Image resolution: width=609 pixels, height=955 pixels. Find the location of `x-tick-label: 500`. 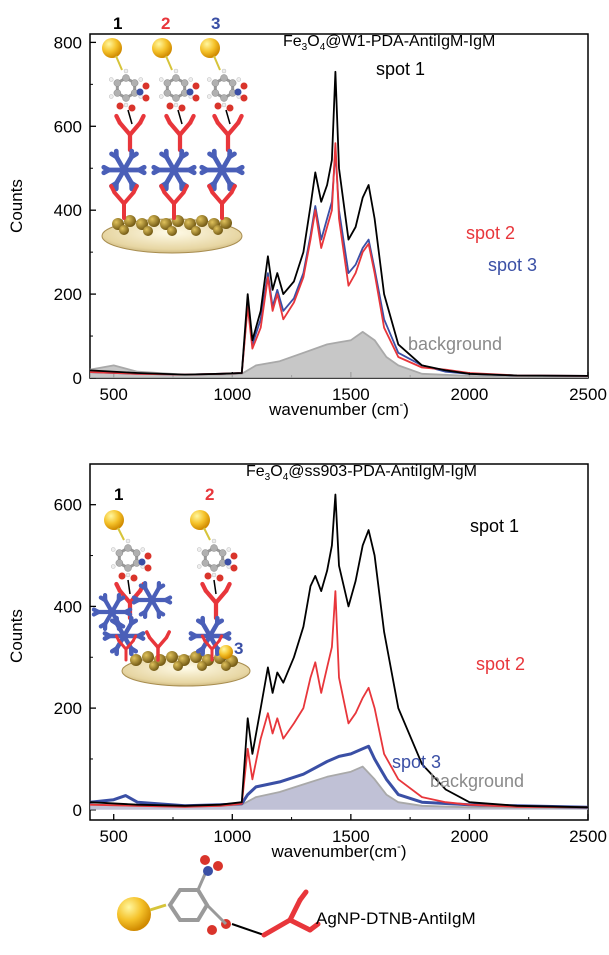

x-tick-label: 500 is located at coordinates (114, 836).